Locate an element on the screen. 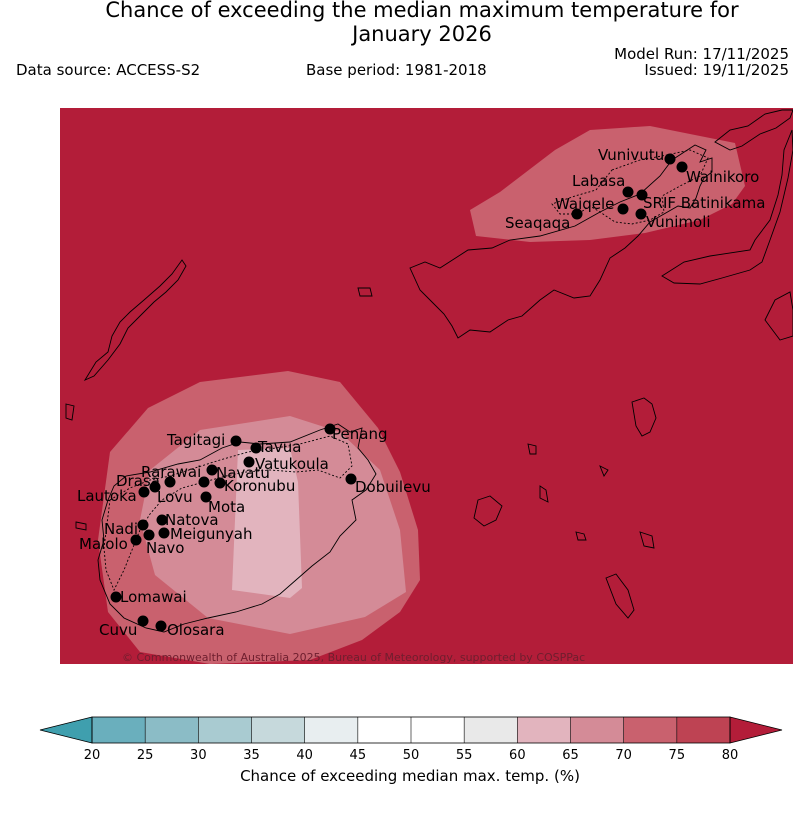 This screenshot has width=804, height=816. station-marker-natova is located at coordinates (162, 520).